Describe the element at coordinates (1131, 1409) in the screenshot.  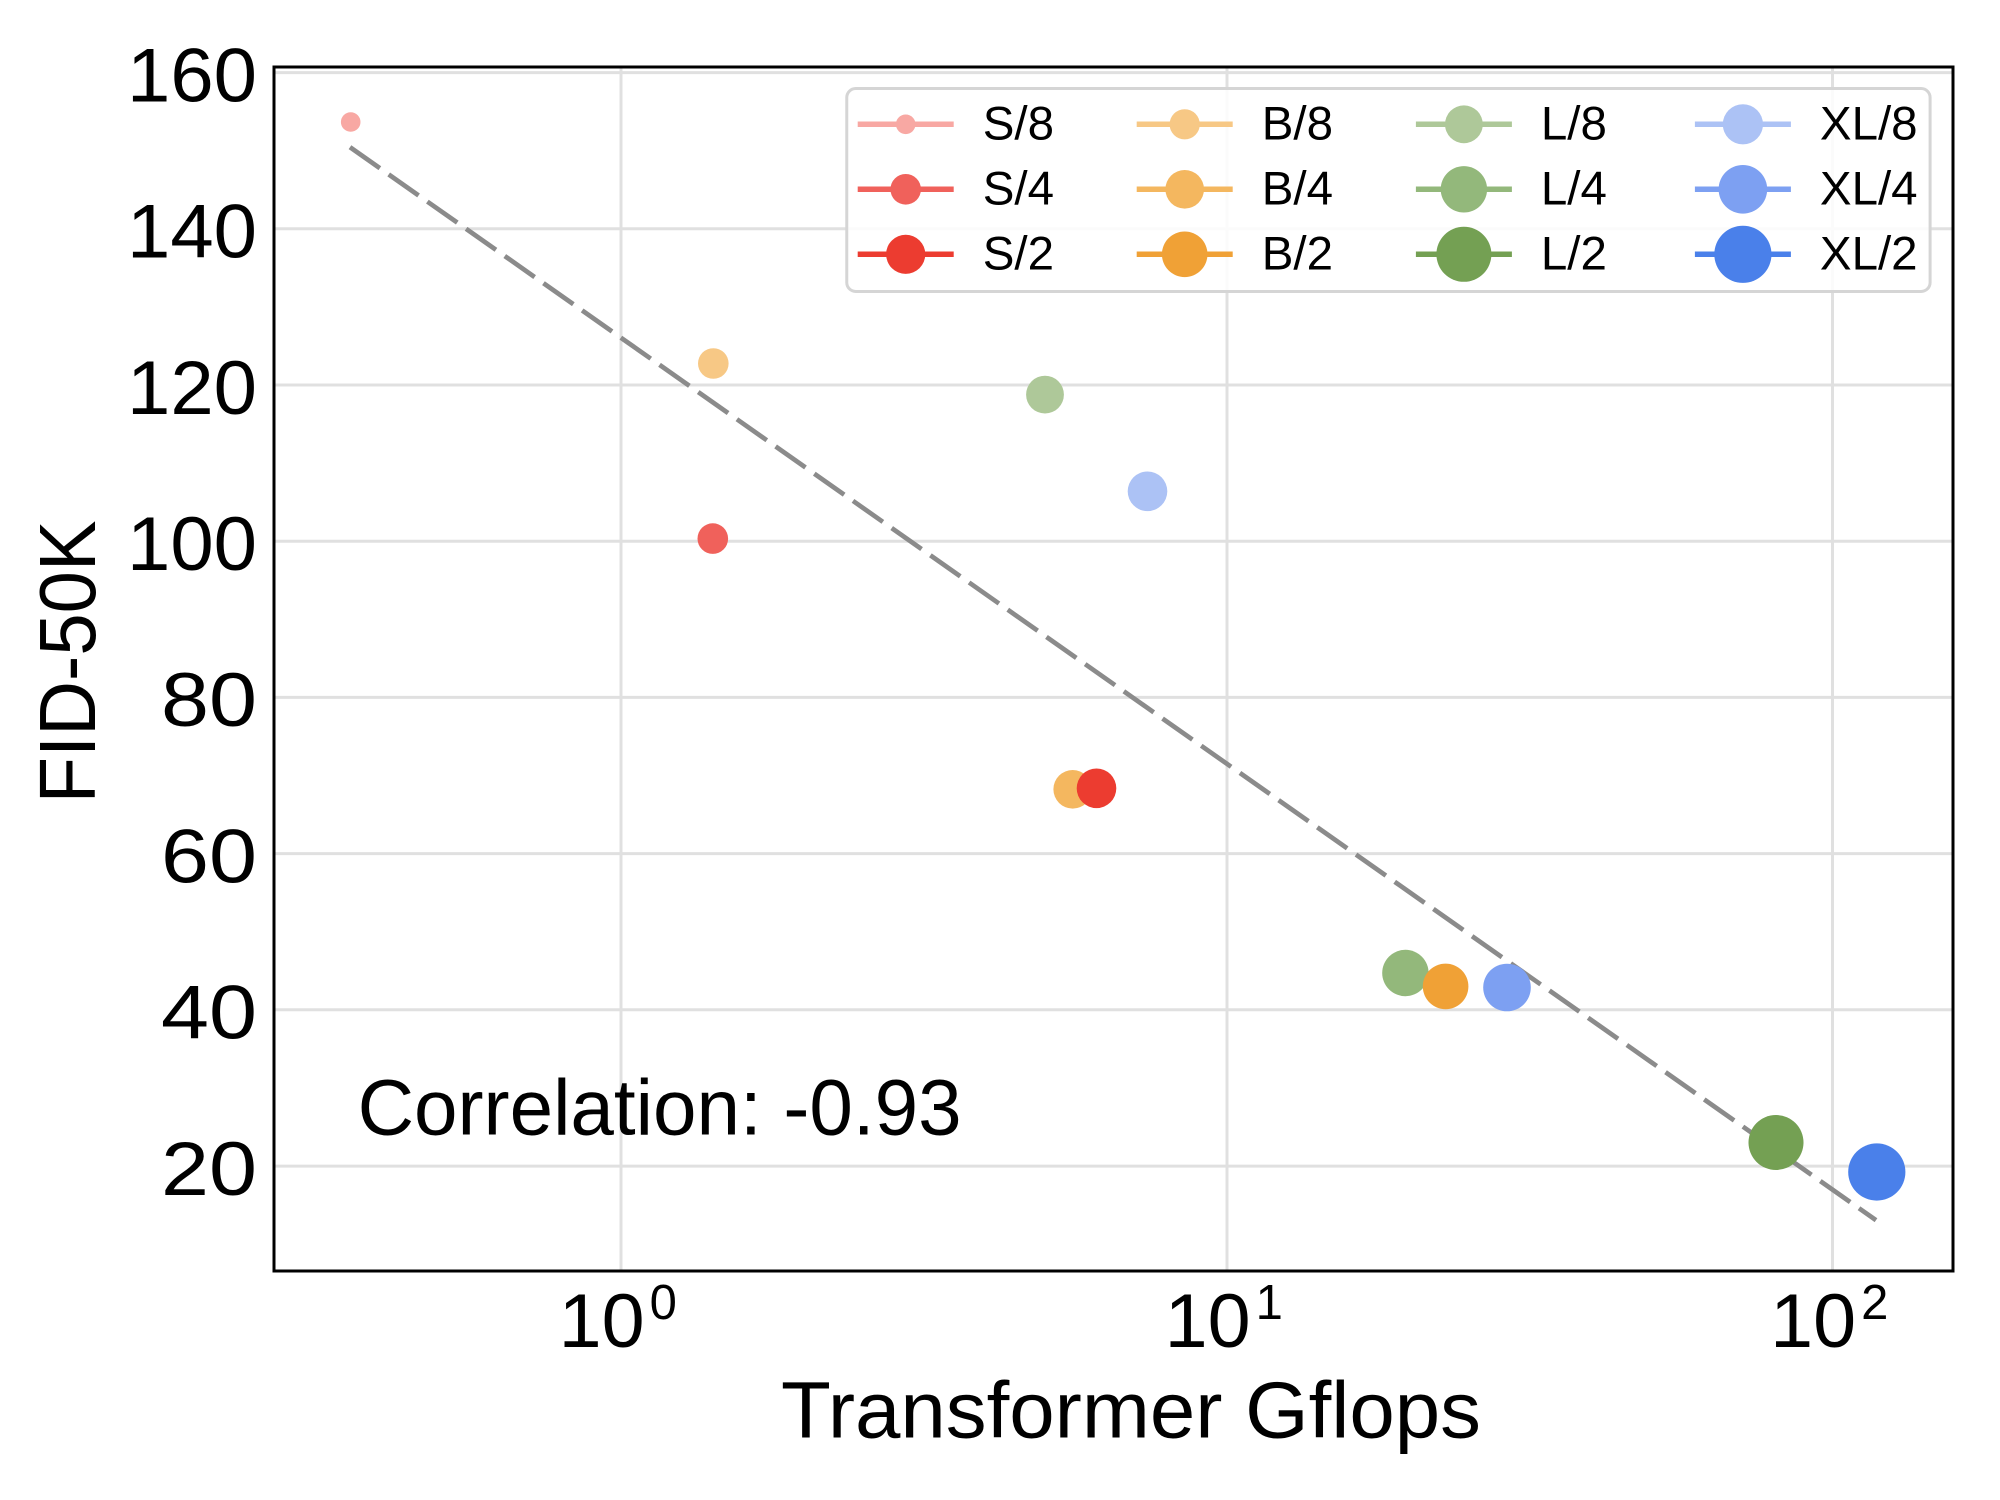
I see `svg-text: Transformer Gflops` at that location.